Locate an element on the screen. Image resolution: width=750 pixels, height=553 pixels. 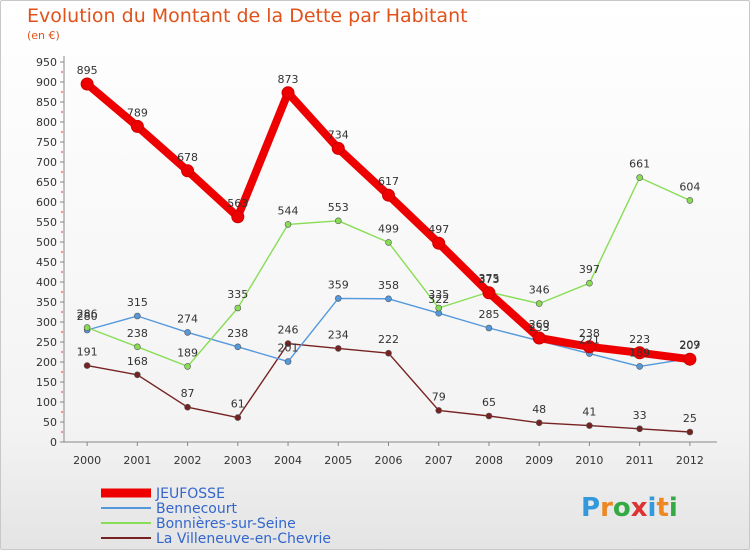
chart-subtitle: (en €) is located at coordinates (43, 35).